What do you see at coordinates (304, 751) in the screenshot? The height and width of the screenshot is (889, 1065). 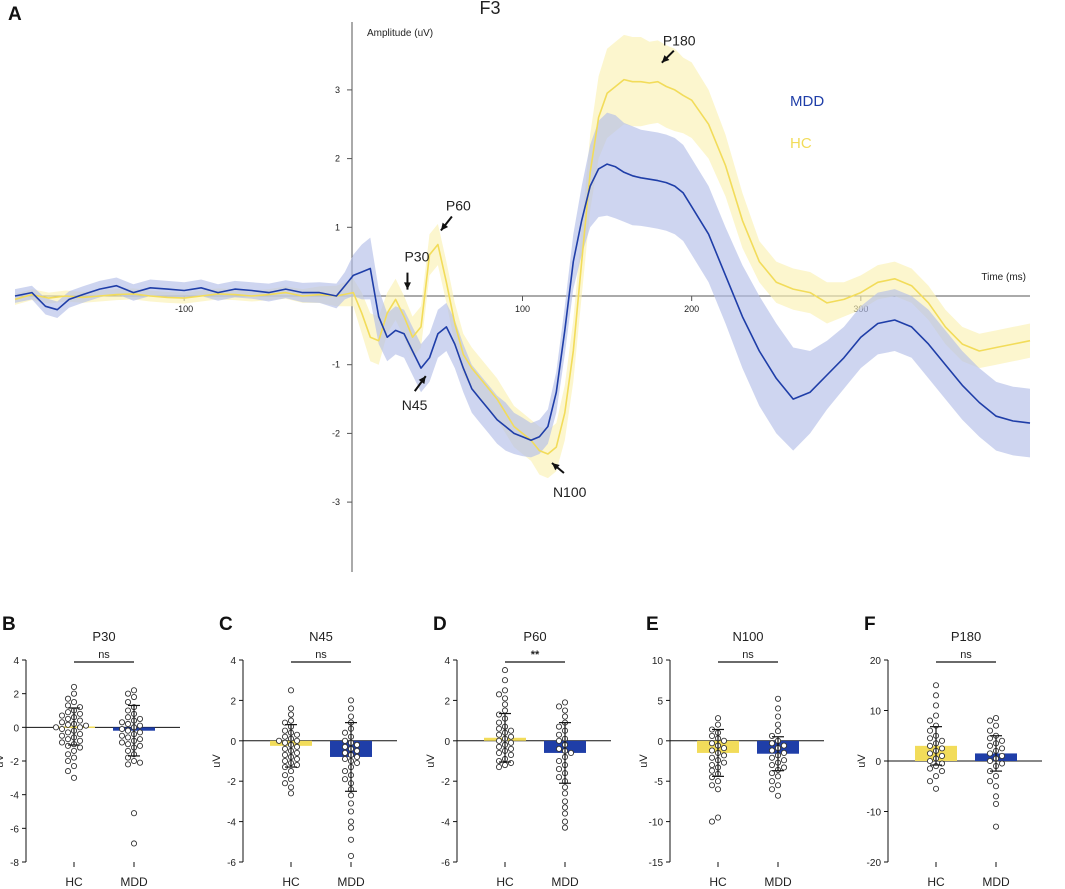 I see `panel-c-n45-plot: C N45 uV -6 -4 -2 0 2 4 HC MDD ns` at bounding box center [304, 751].